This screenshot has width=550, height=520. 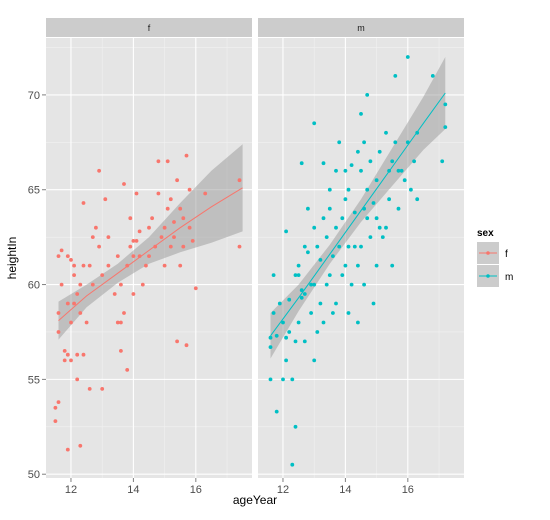 I want to click on y-axis: 50 55 60 65 70, so click(x=37, y=285).